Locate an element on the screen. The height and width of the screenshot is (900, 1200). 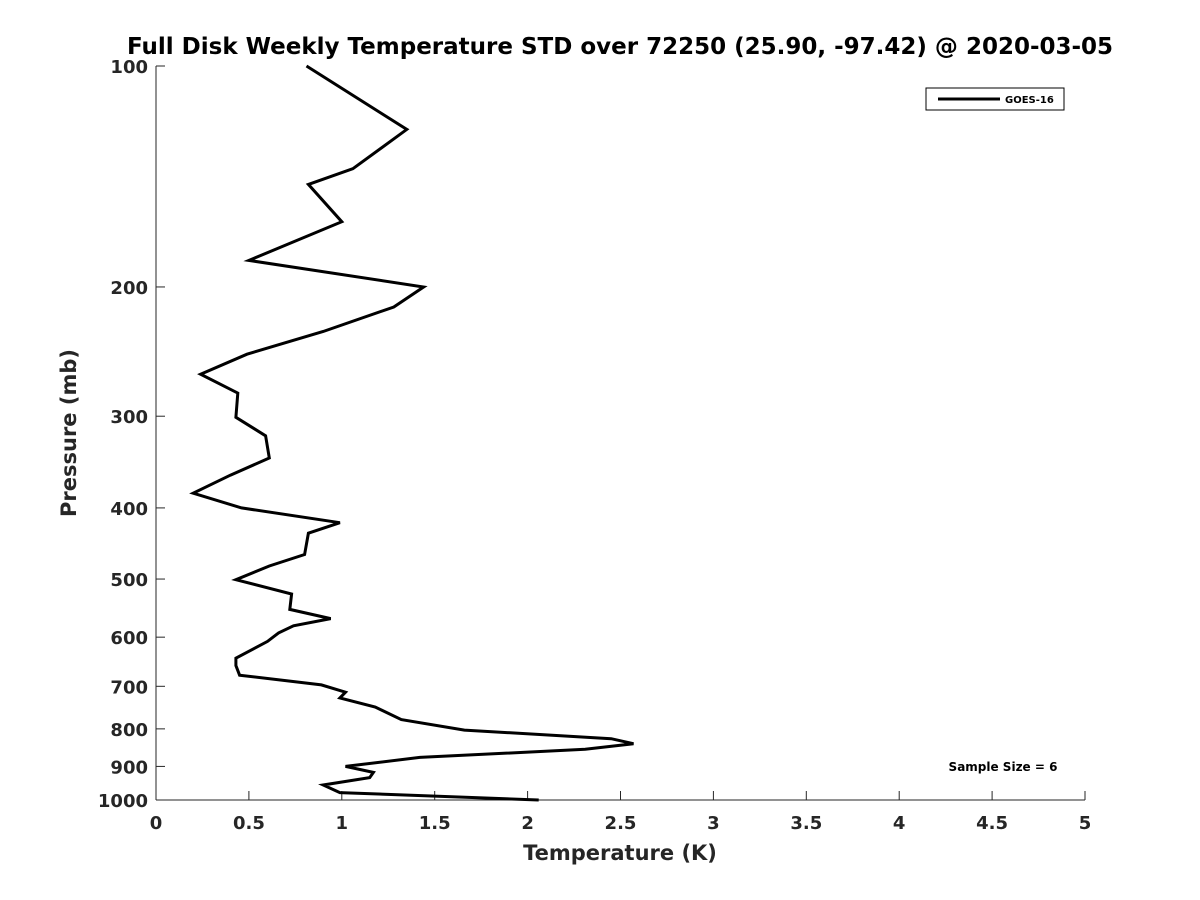
x-tick-label: 3.5 is located at coordinates (806, 823).